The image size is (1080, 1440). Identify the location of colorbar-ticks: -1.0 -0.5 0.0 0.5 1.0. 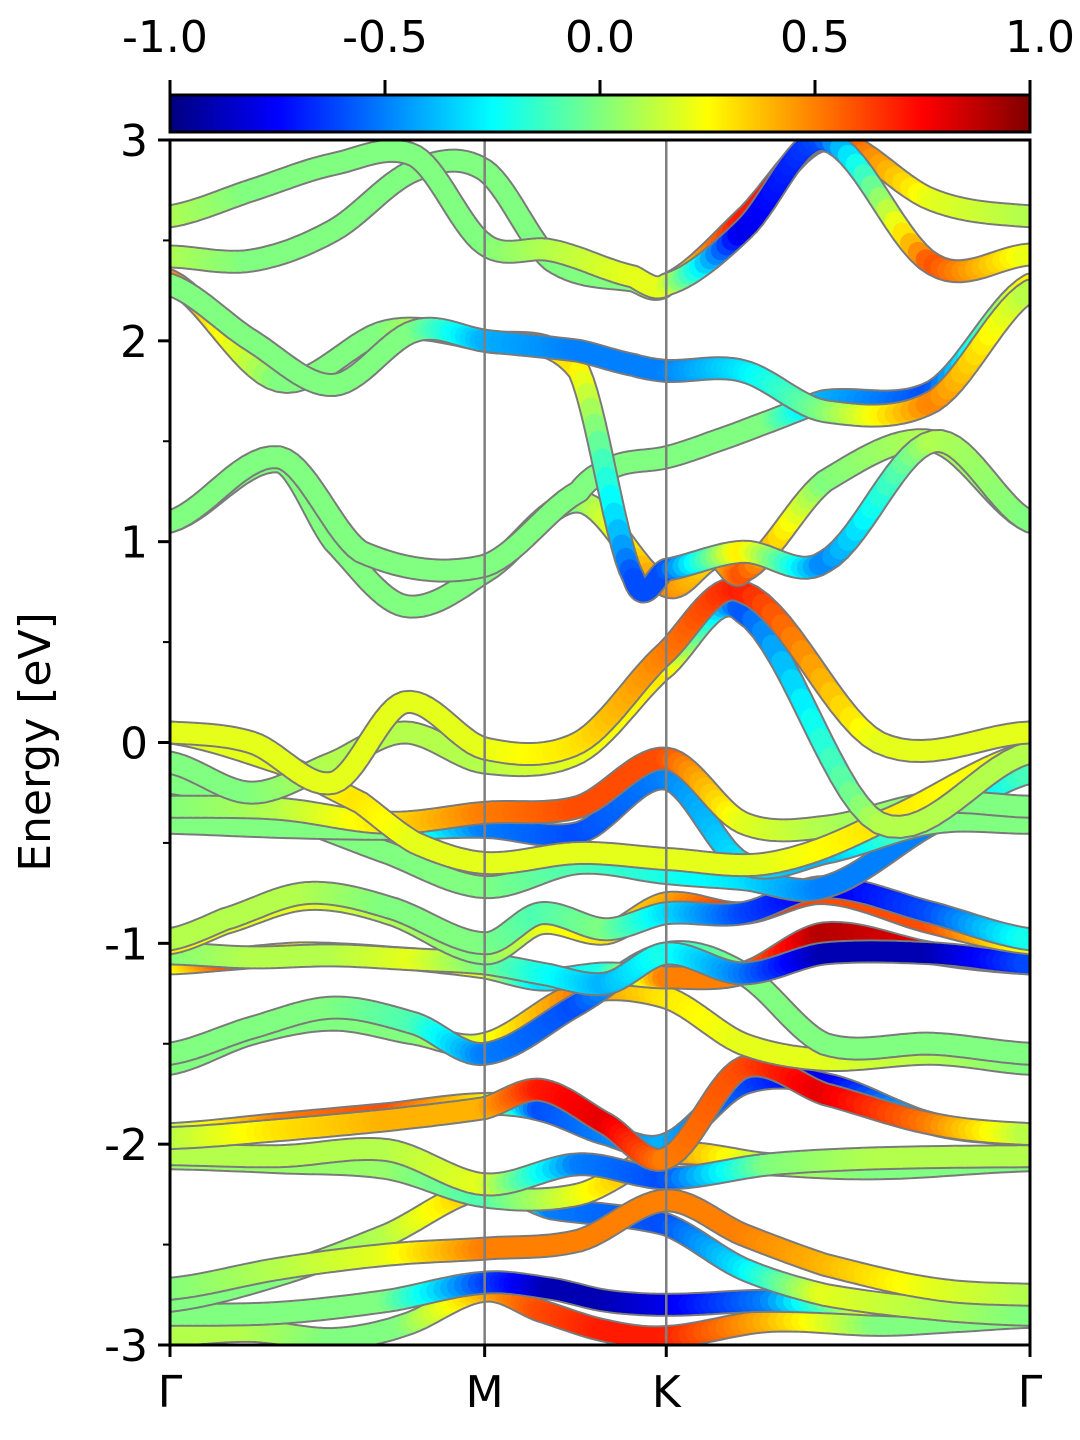
(598, 53).